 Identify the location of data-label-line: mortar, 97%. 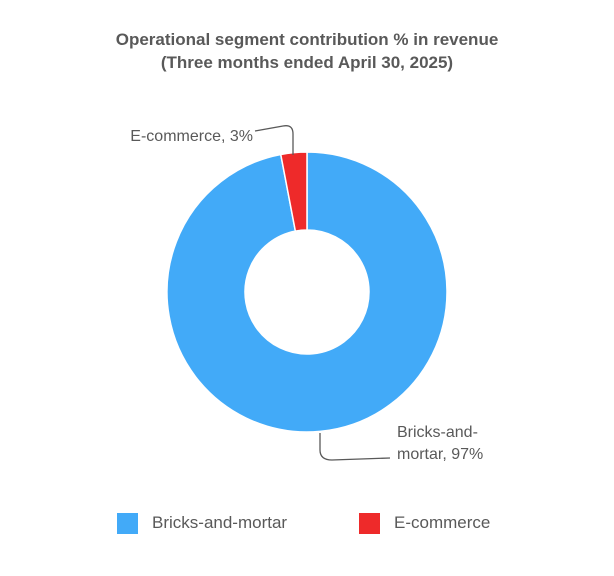
(440, 454).